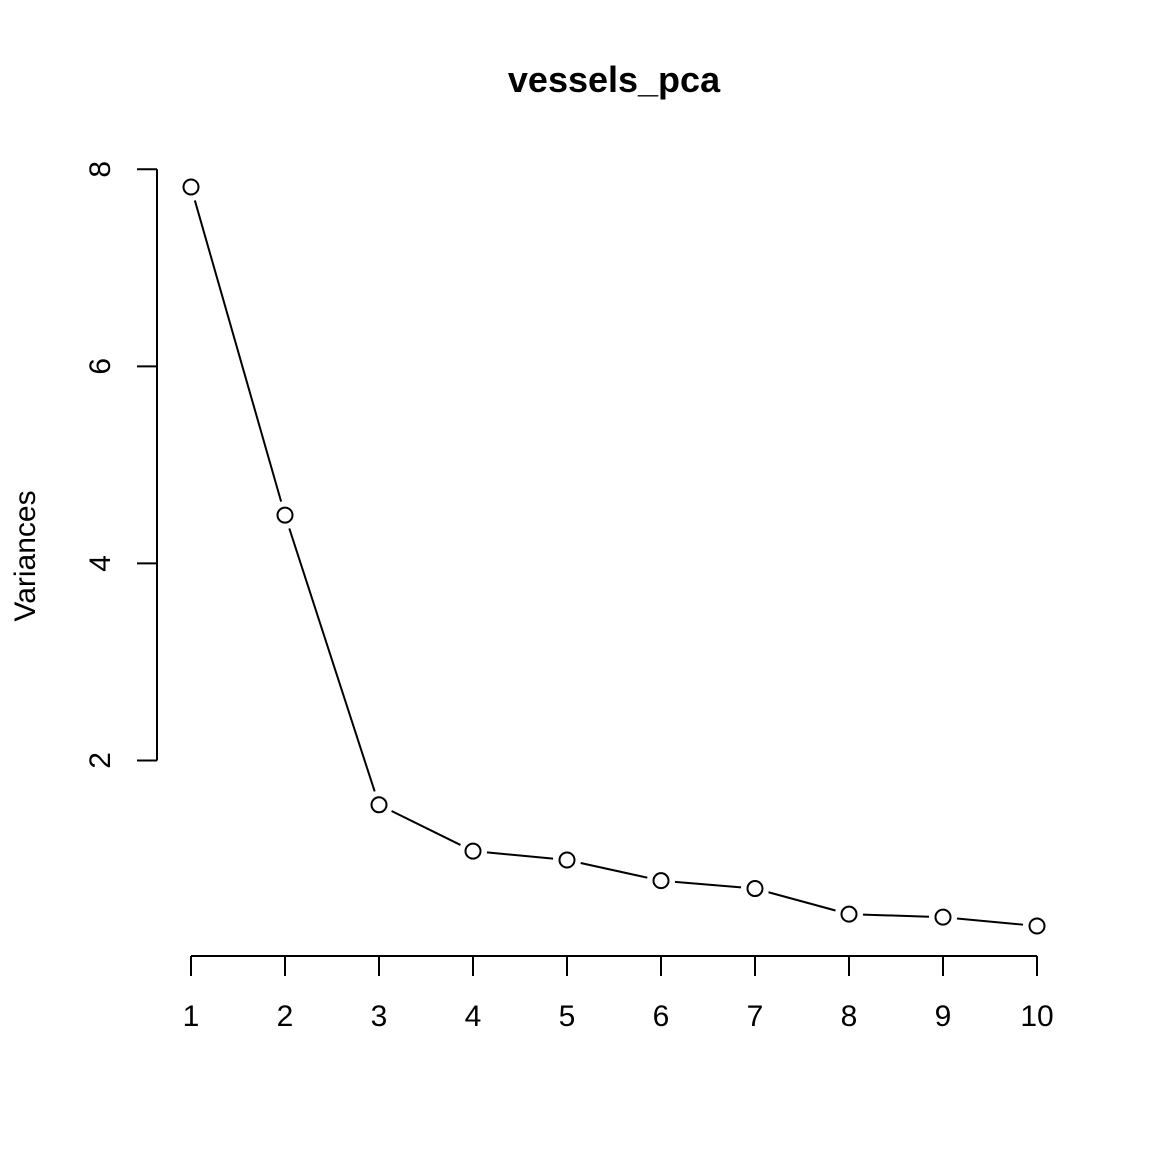 Image resolution: width=1152 pixels, height=1152 pixels. What do you see at coordinates (849, 1016) in the screenshot?
I see `x-tick-label: 8` at bounding box center [849, 1016].